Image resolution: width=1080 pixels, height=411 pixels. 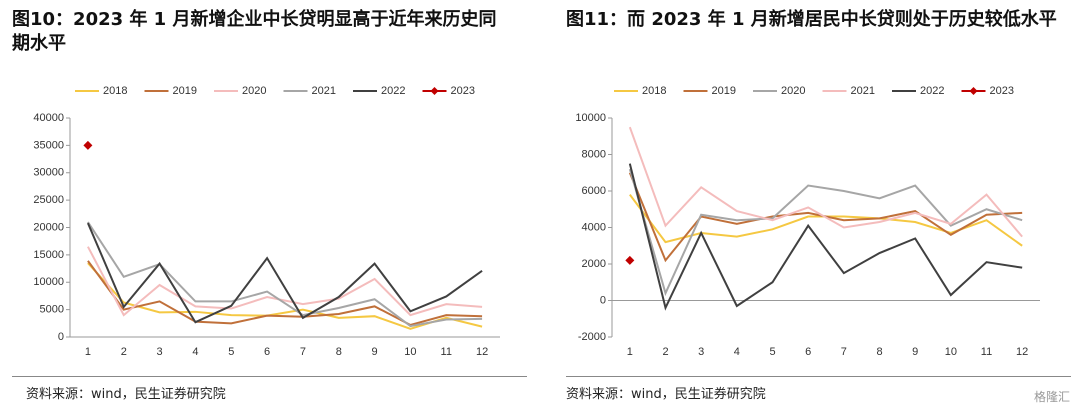 What do you see at coordinates (811, 19) in the screenshot?
I see `chart-title: 图11：而 2023 年 1 月新增居民中长贷则处于历史较低水平` at bounding box center [811, 19].